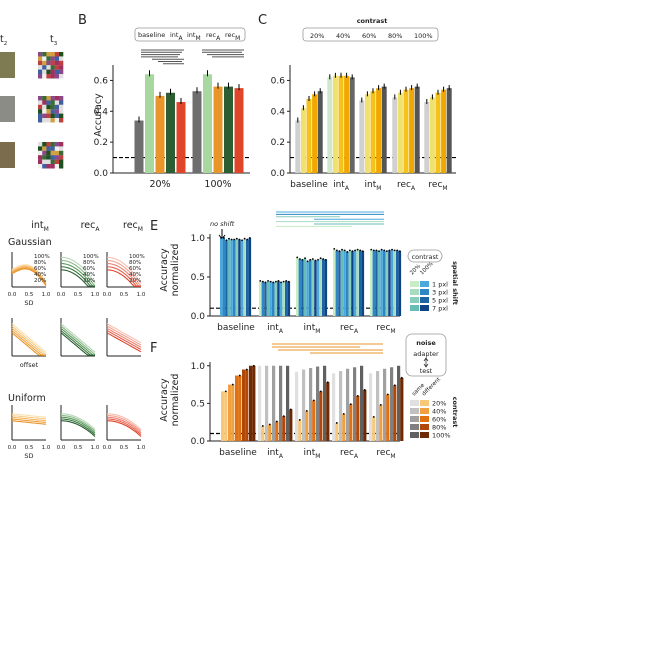  What do you see at coordinates (238, 453) in the screenshot?
I see `panel-f-xtick-label-base: baseline` at bounding box center [238, 453].